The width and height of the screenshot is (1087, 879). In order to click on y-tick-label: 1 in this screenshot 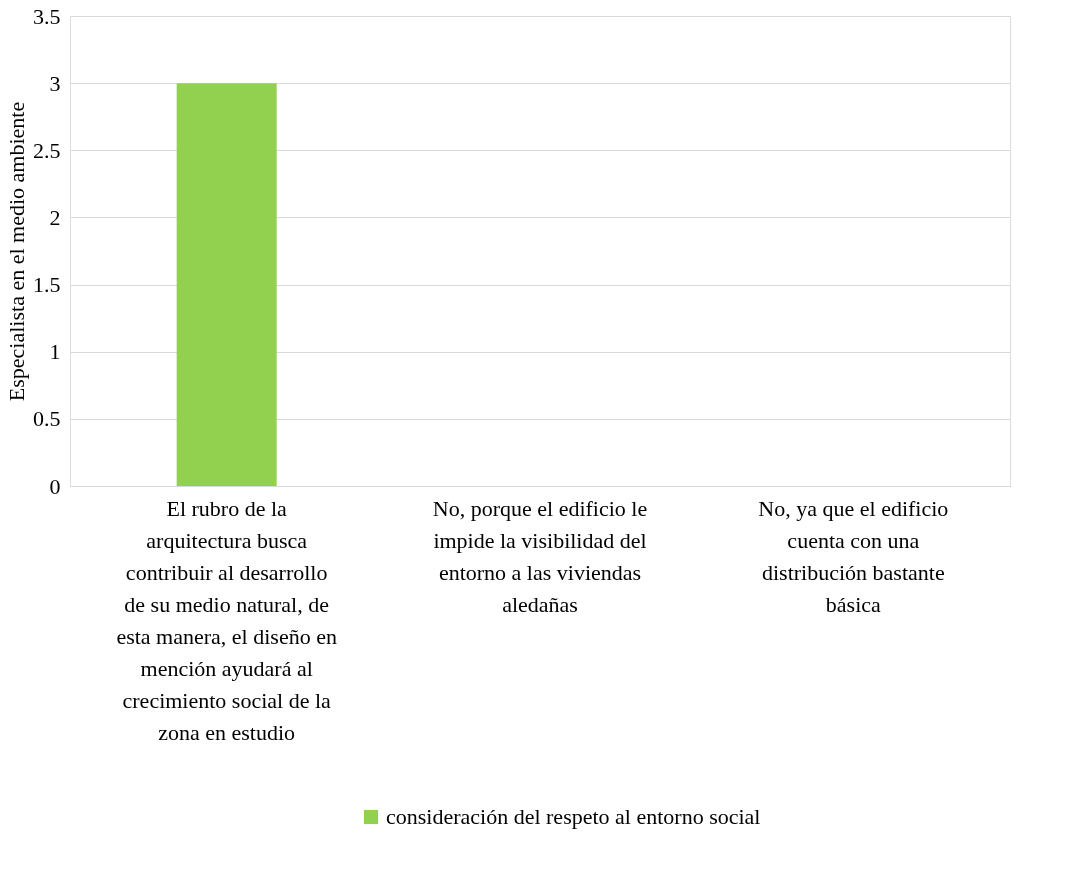, I will do `click(55, 352)`.